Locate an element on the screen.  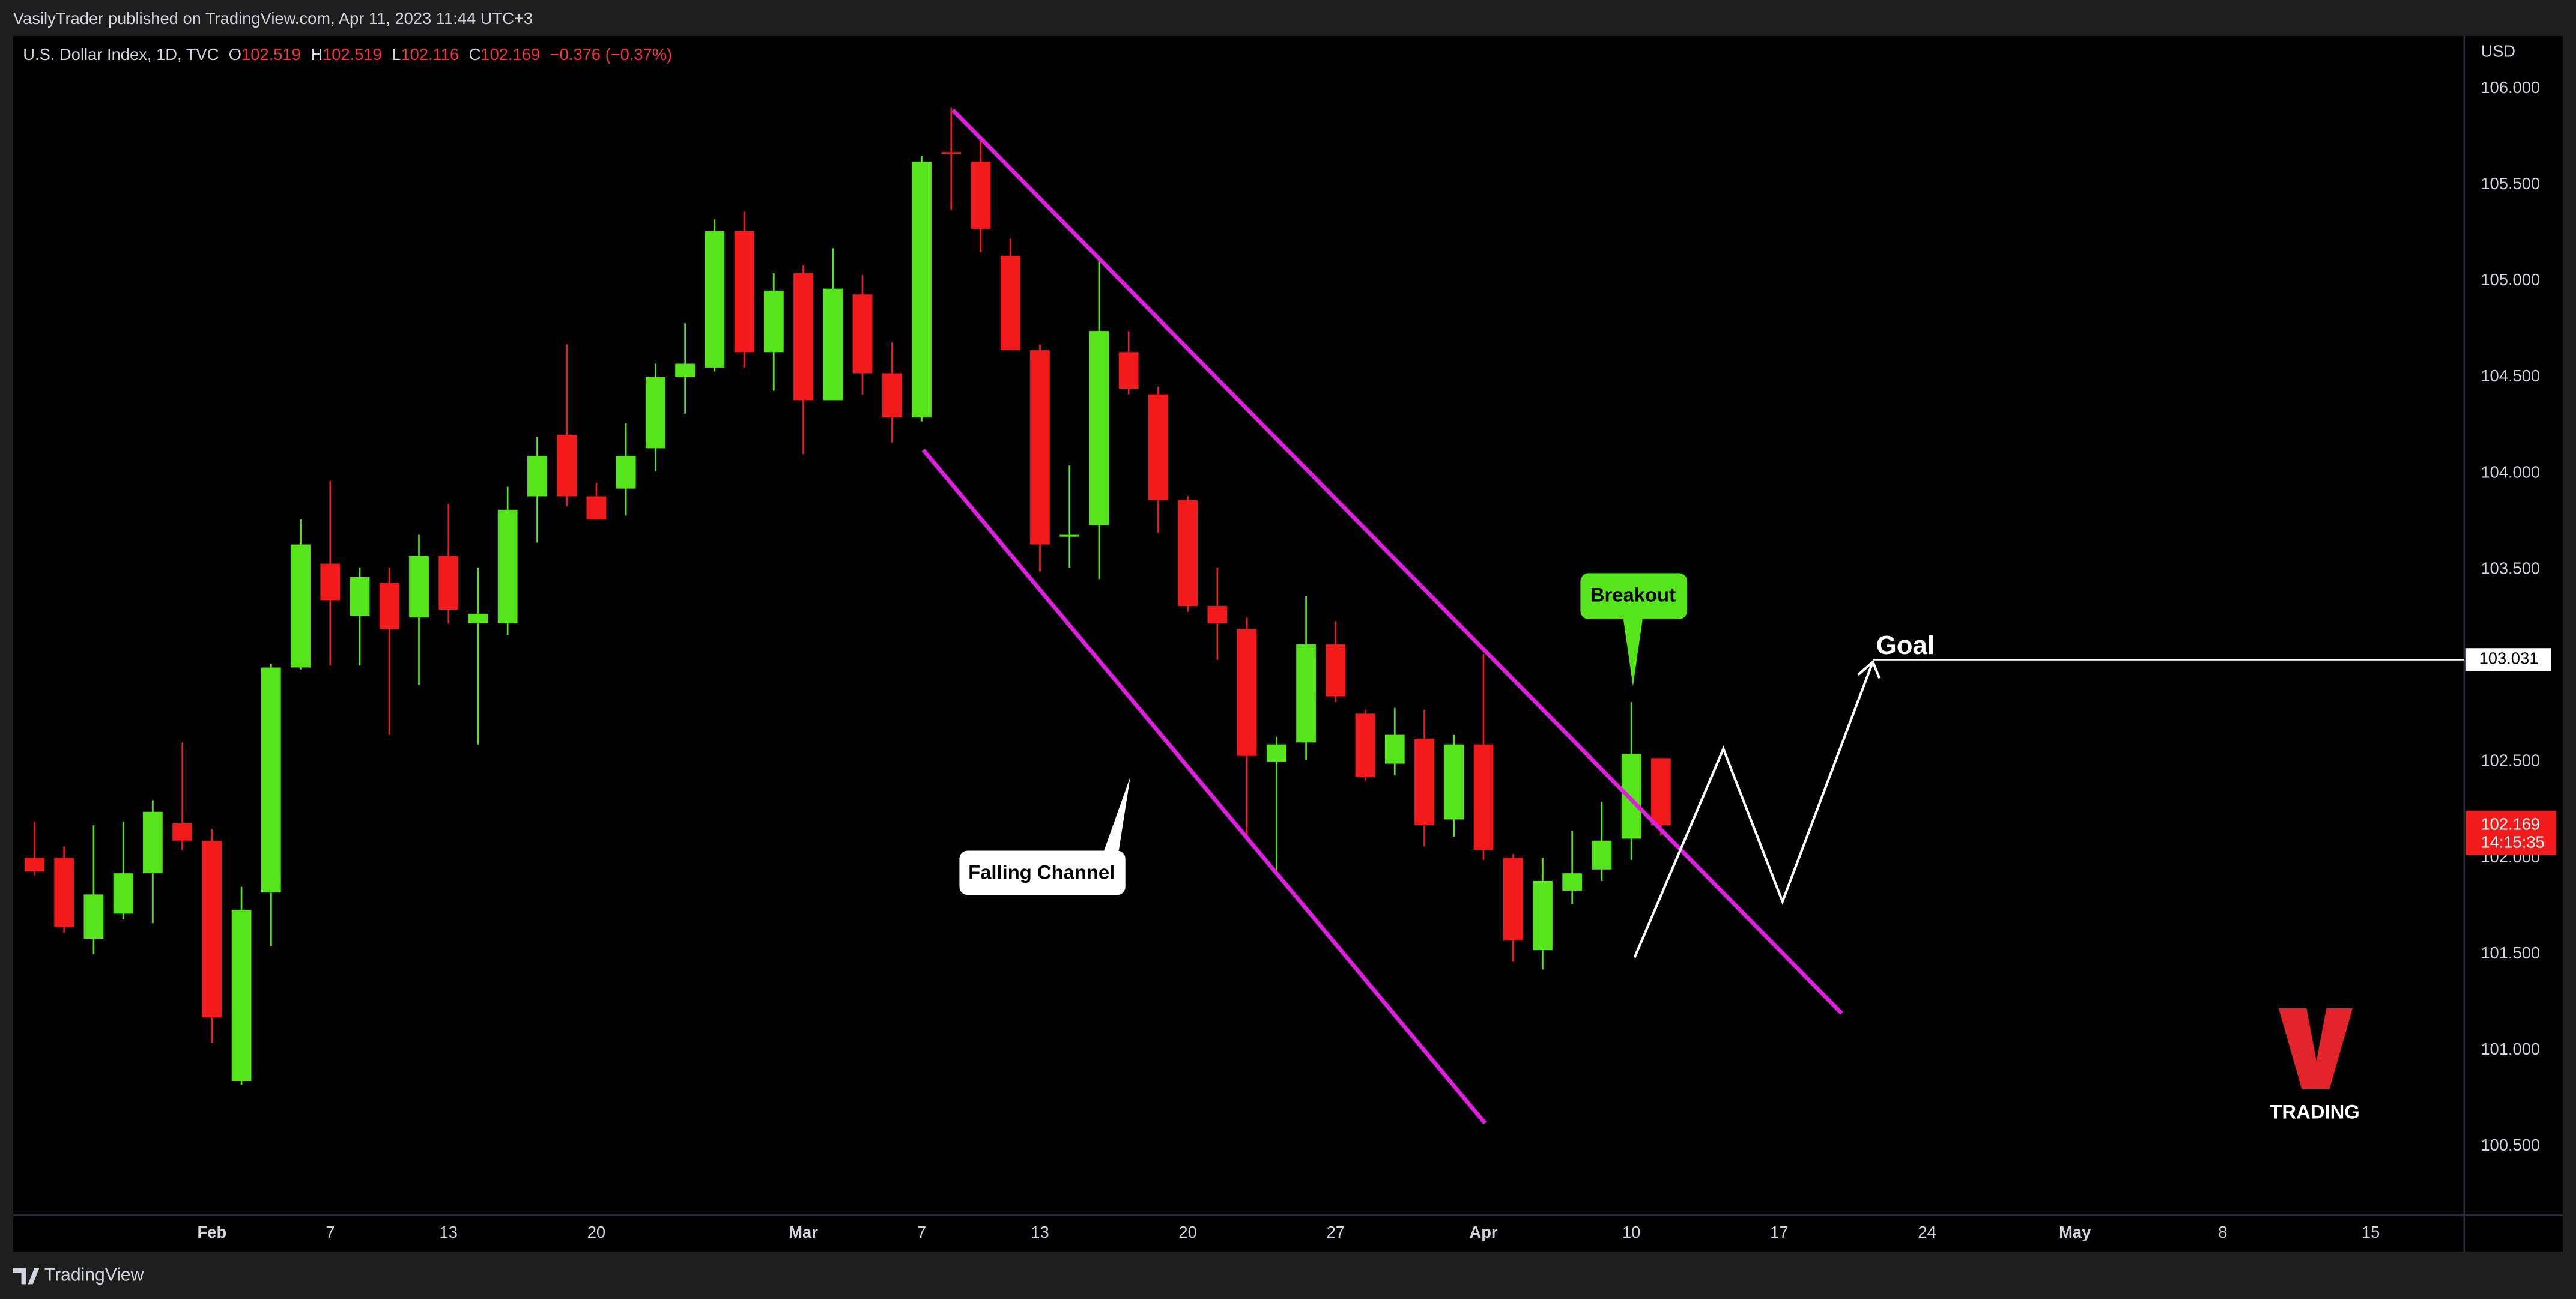
x-tick-label: Apr is located at coordinates (1483, 1232).